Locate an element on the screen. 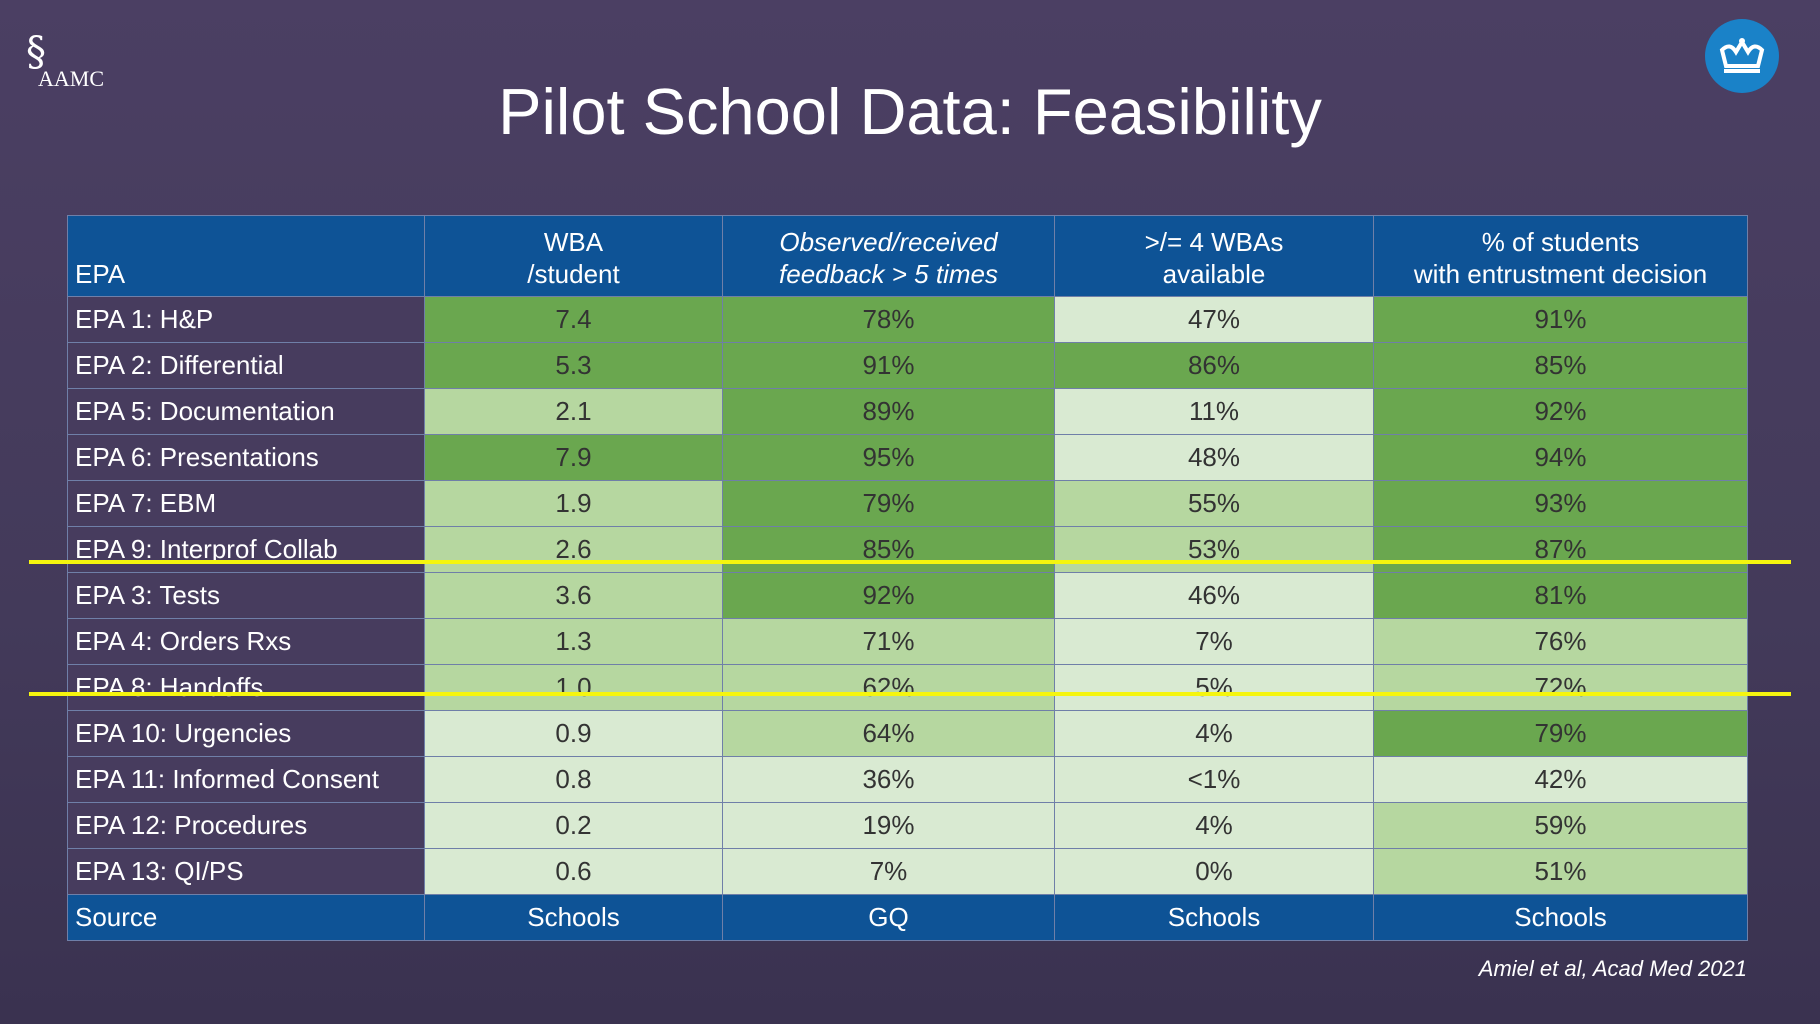 The image size is (1820, 1024). table-row: EPA 4: Orders Rxs 1.3 71% 7% 76% is located at coordinates (907, 641).